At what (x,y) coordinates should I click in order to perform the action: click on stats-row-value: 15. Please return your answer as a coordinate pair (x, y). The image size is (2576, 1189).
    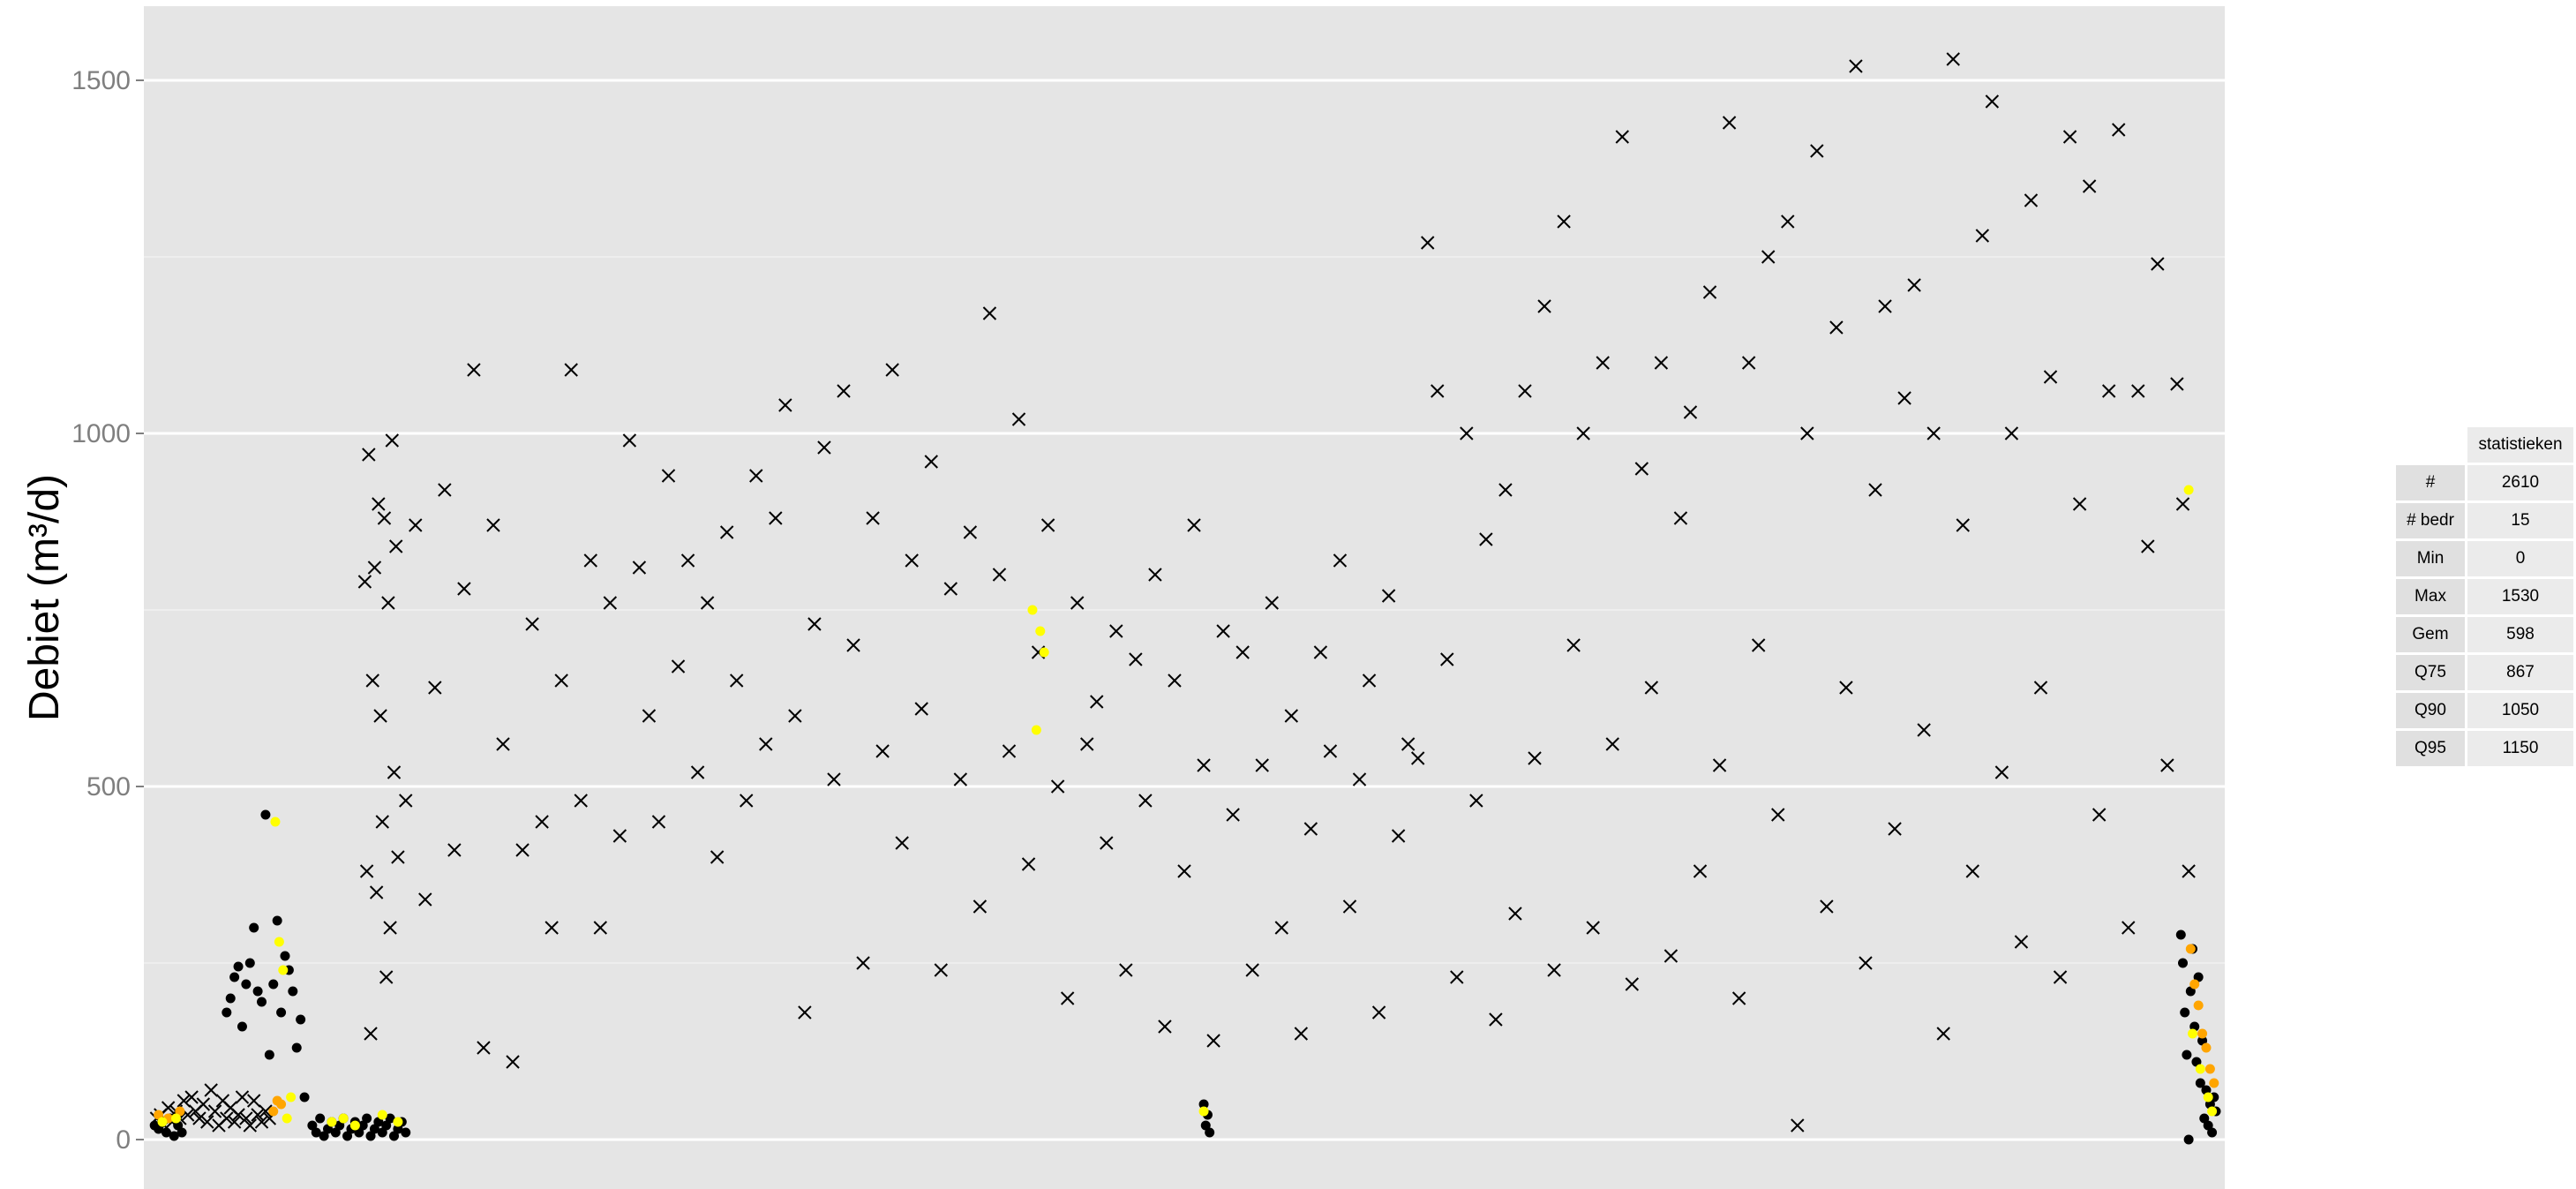
    Looking at the image, I should click on (2520, 520).